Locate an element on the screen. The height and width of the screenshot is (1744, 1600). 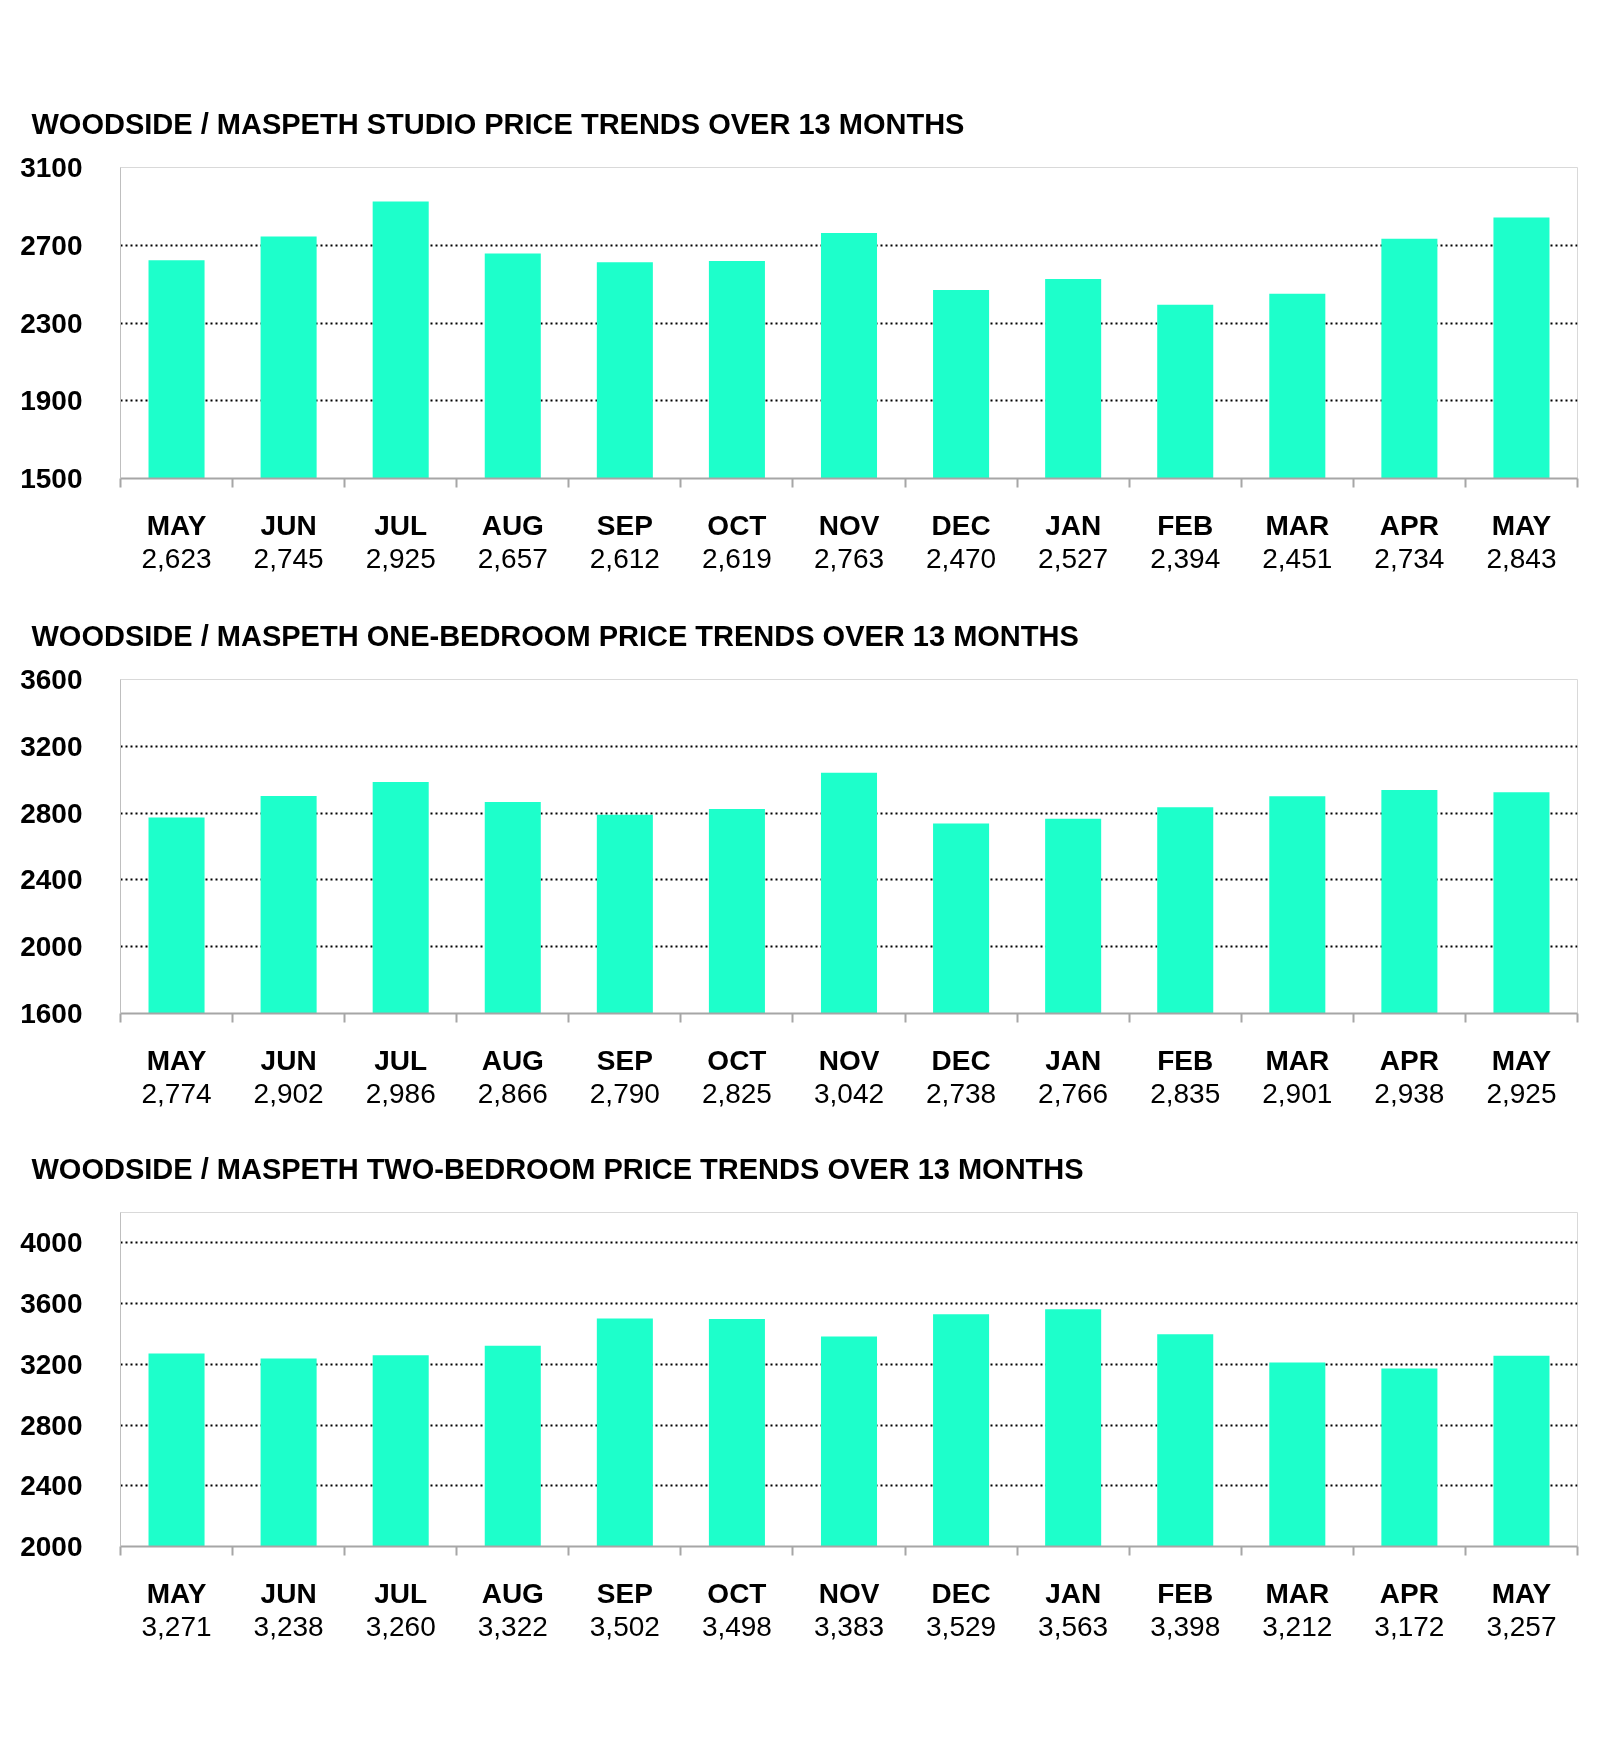
data-label: 3,271 is located at coordinates (176, 1626).